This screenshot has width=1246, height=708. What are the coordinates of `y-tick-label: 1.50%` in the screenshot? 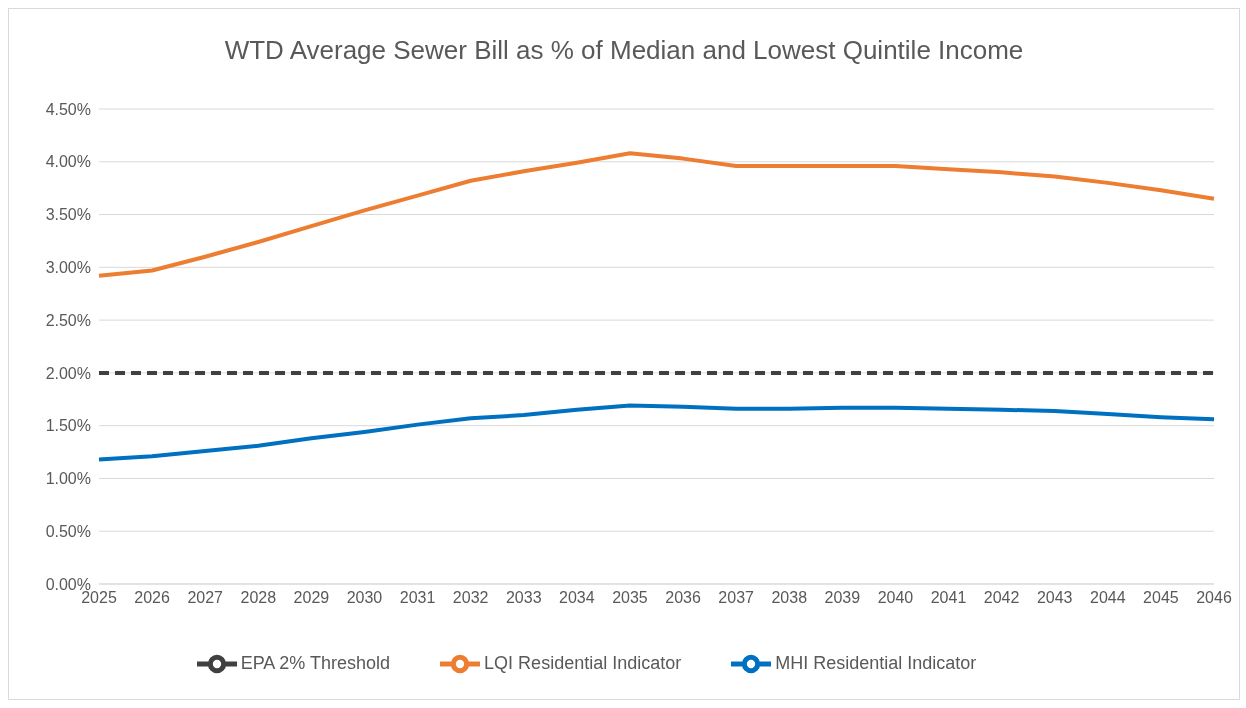 It's located at (68, 426).